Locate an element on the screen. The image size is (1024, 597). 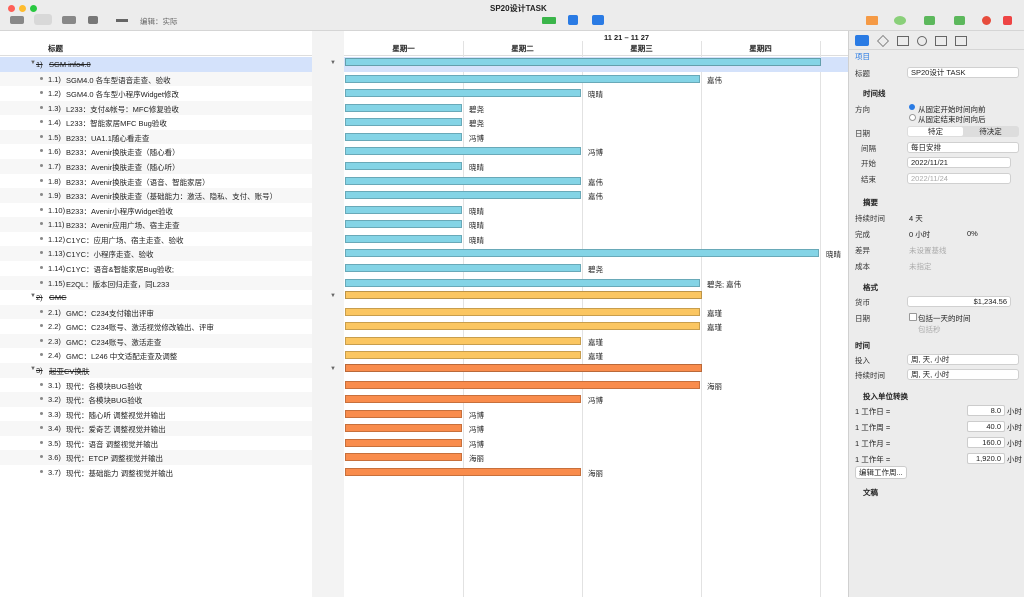
checkbox is located at coordinates (913, 317).